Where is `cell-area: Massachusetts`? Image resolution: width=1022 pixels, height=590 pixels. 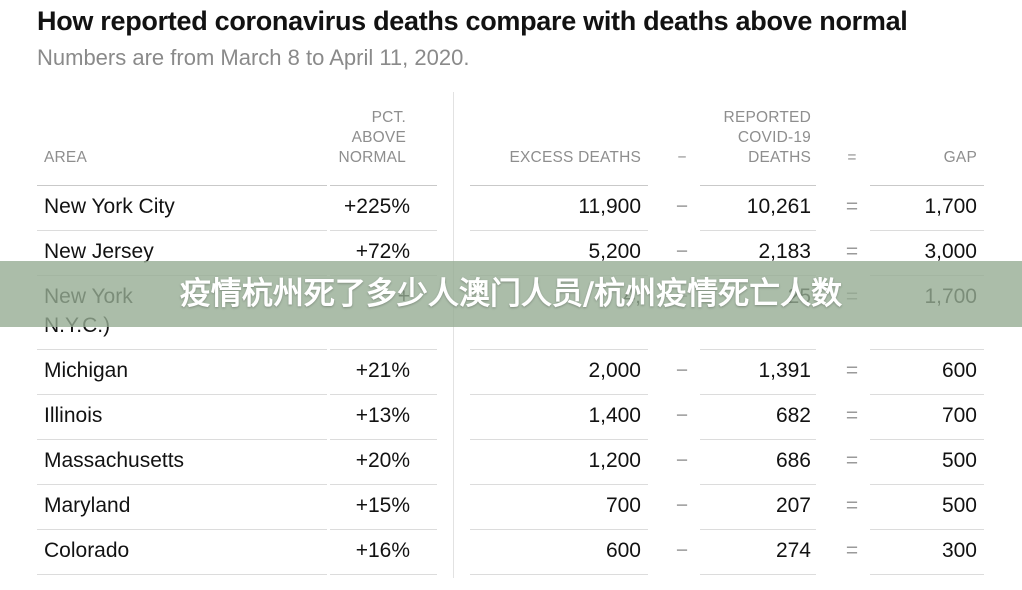 cell-area: Massachusetts is located at coordinates (114, 460).